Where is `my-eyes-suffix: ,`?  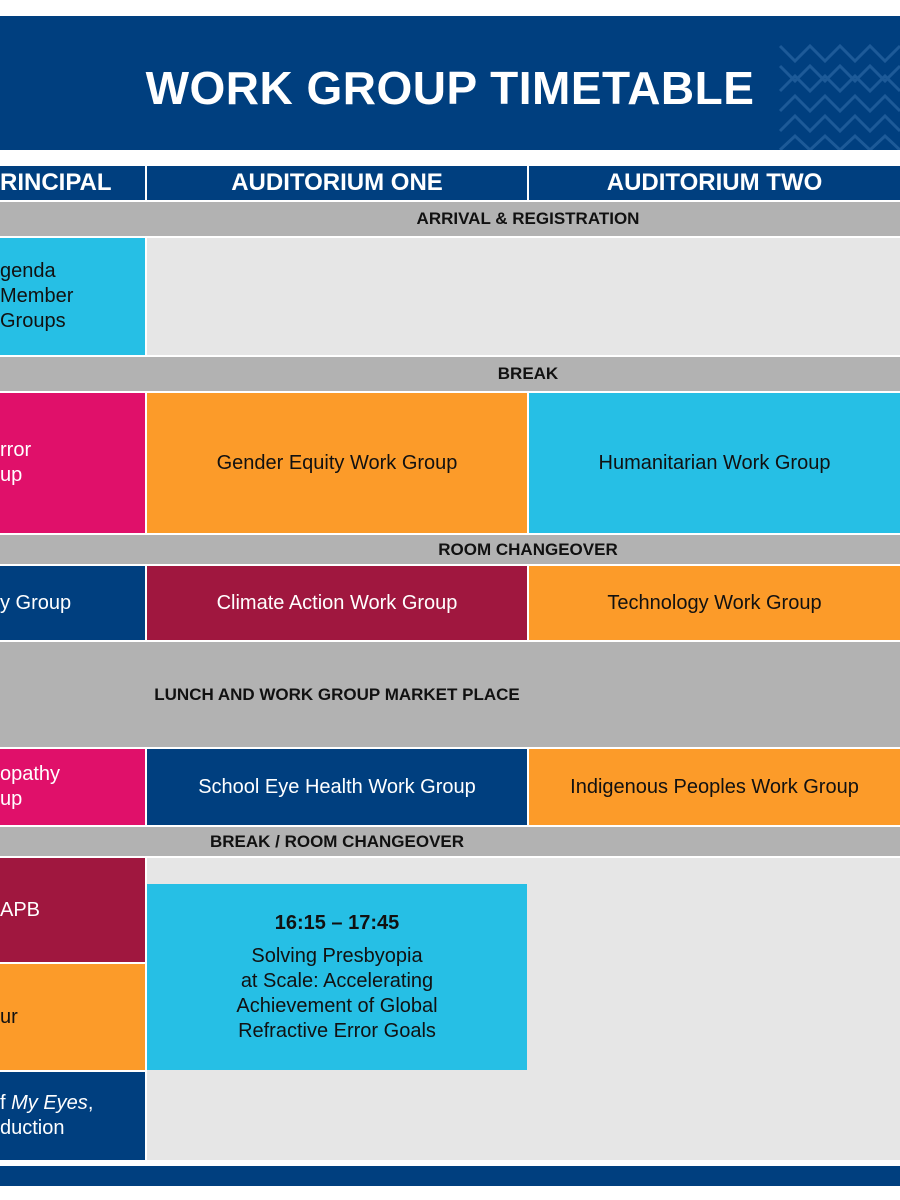 my-eyes-suffix: , is located at coordinates (90, 1103).